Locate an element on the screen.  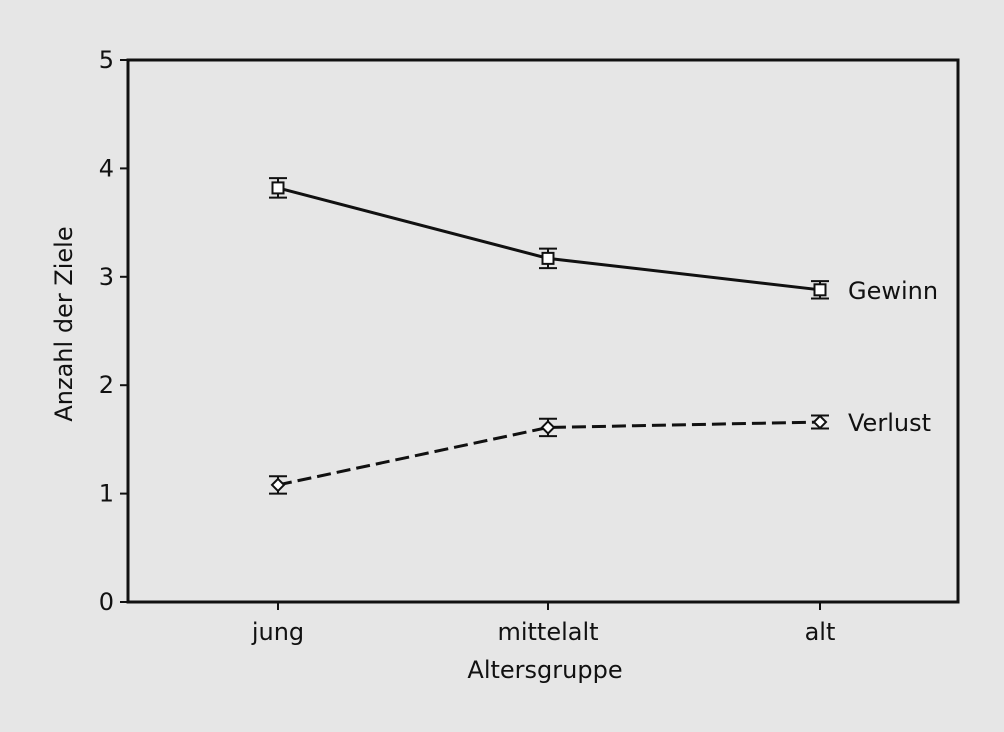
series-label-verlust: Verlust is located at coordinates (889, 423).